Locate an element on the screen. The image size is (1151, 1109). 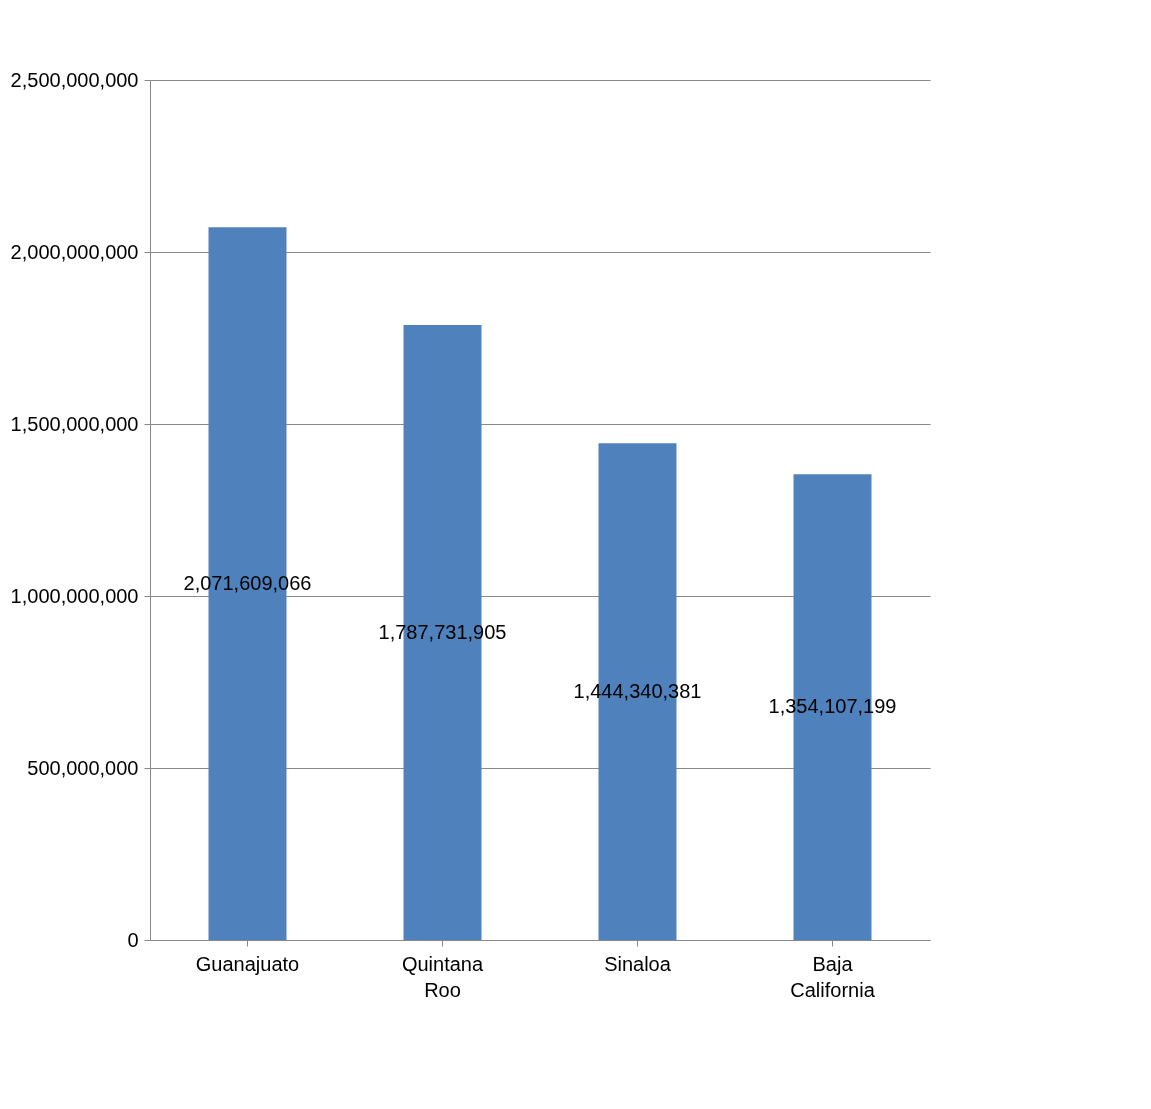
x-tick-label: Guanajuato is located at coordinates (247, 963).